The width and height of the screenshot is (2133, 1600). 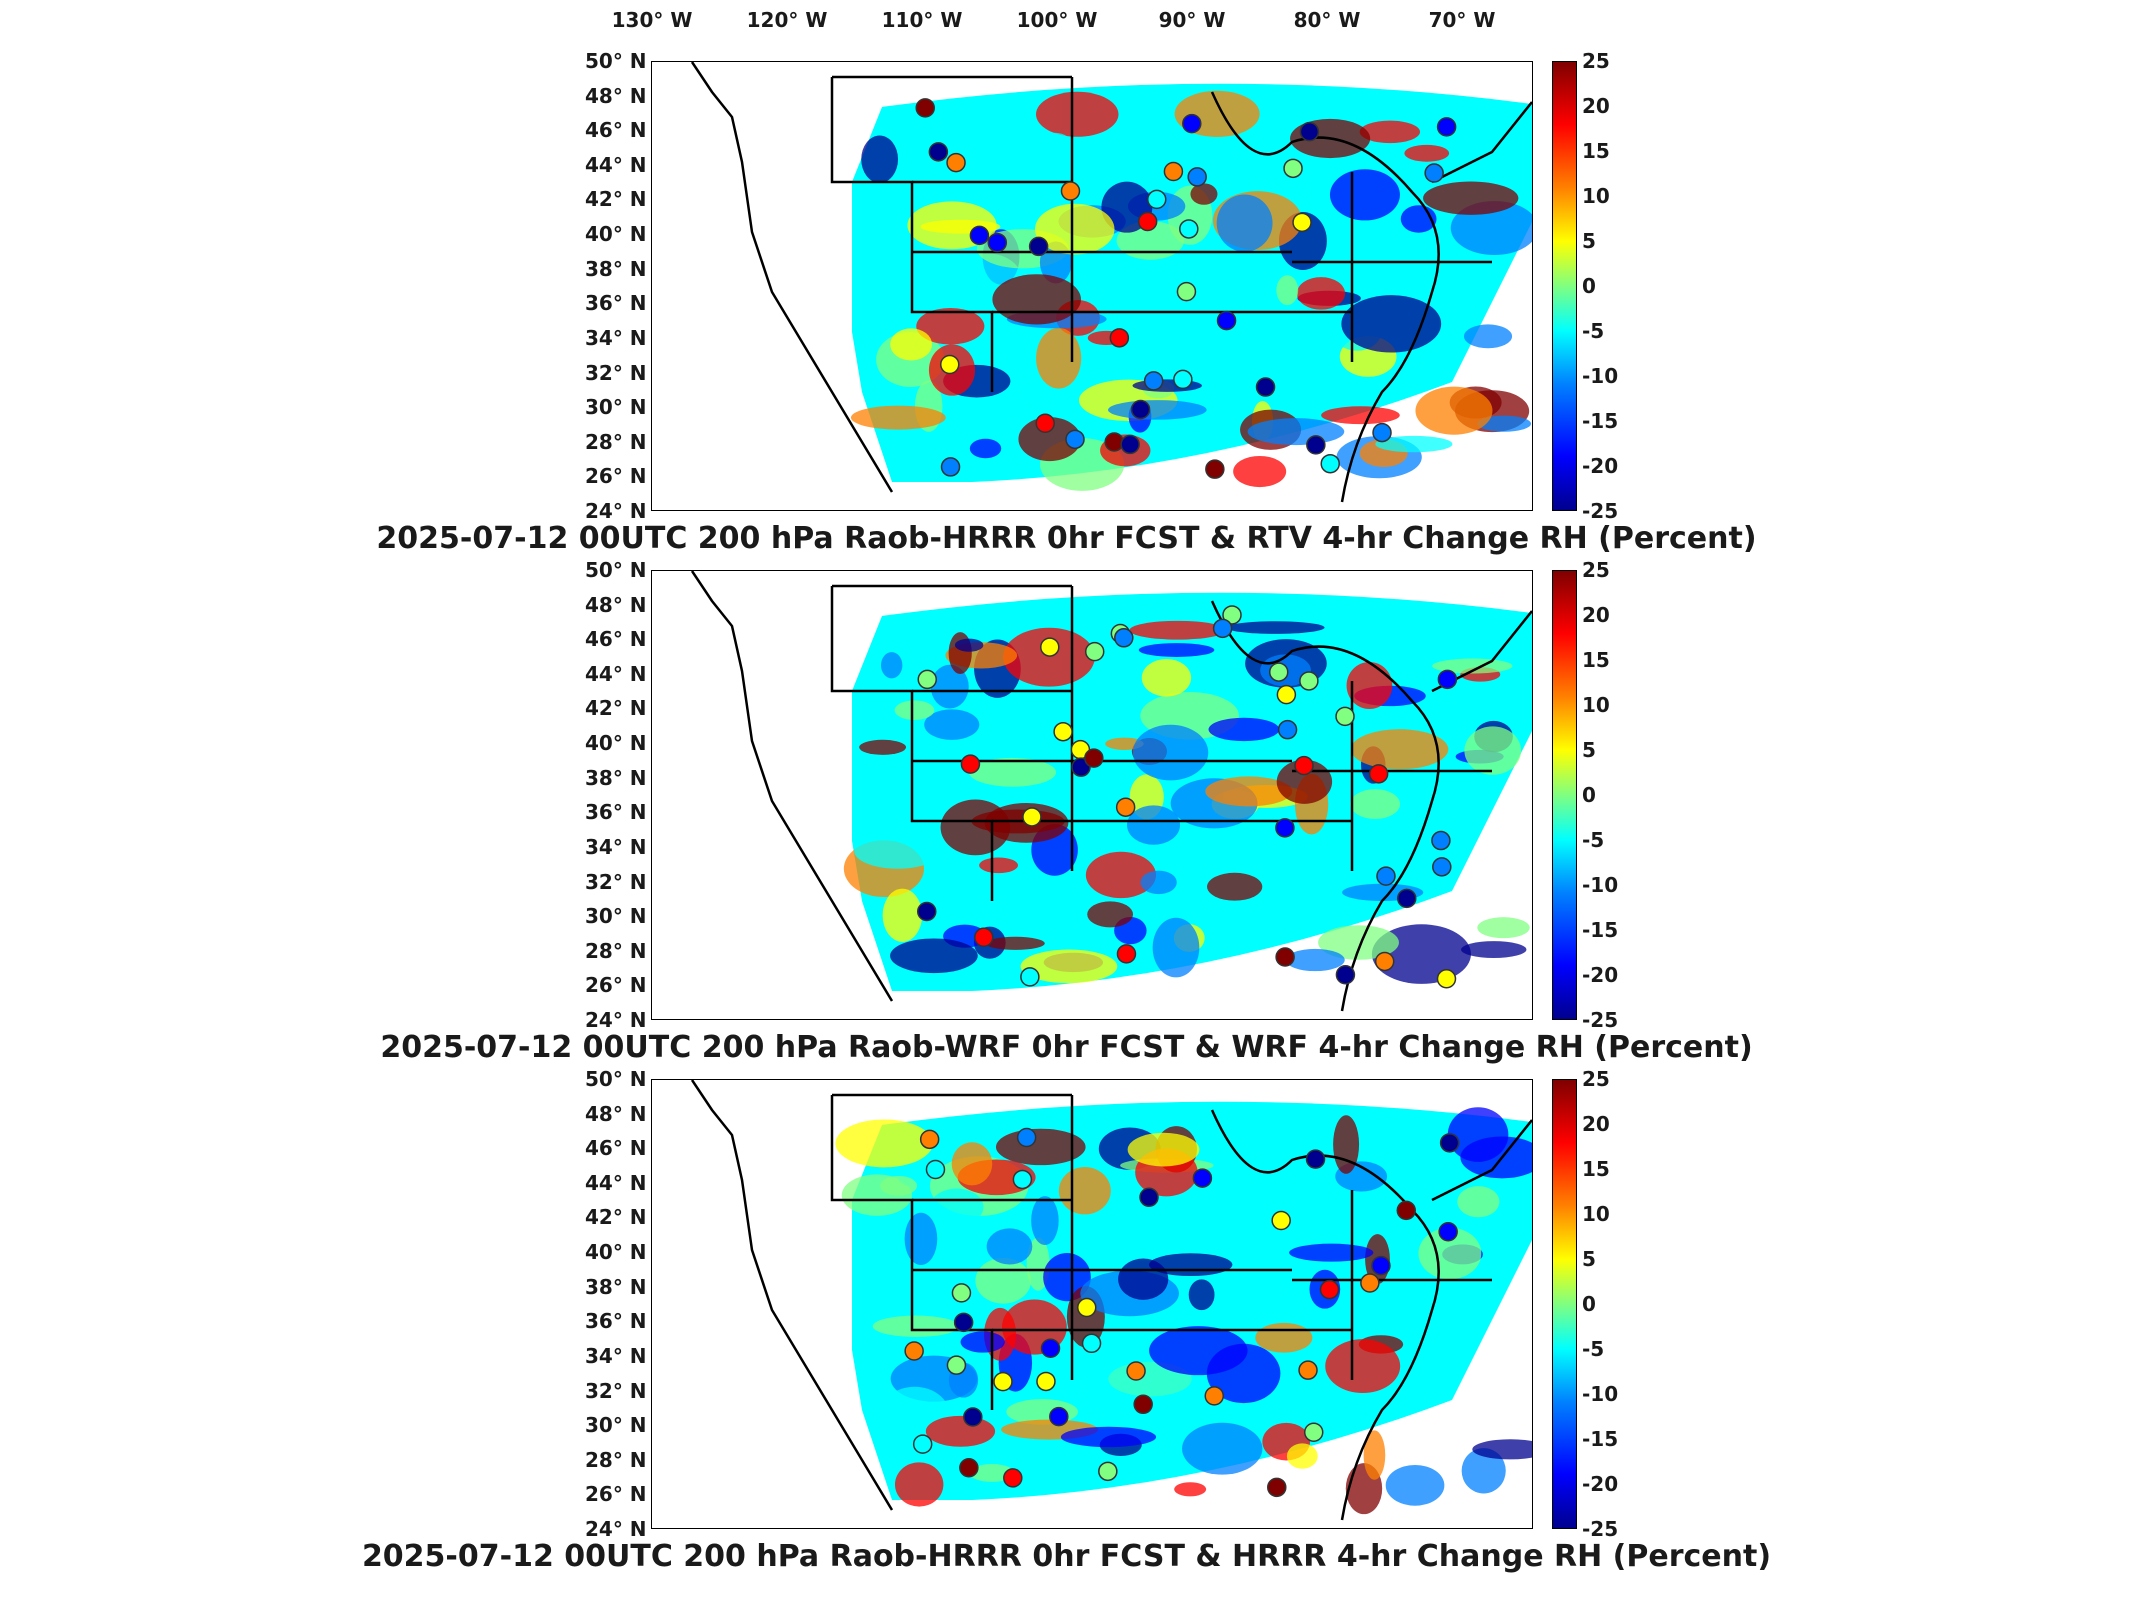 What do you see at coordinates (616, 1079) in the screenshot?
I see `lat-label: 50° N` at bounding box center [616, 1079].